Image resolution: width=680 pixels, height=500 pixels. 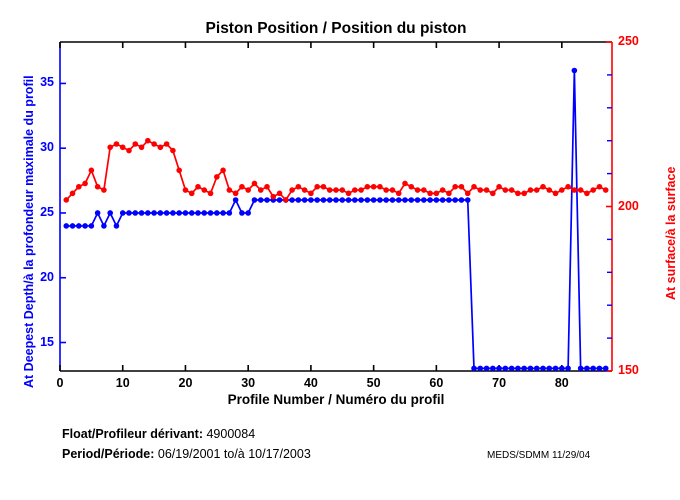 What do you see at coordinates (248, 383) in the screenshot?
I see `x-tick-30: 30` at bounding box center [248, 383].